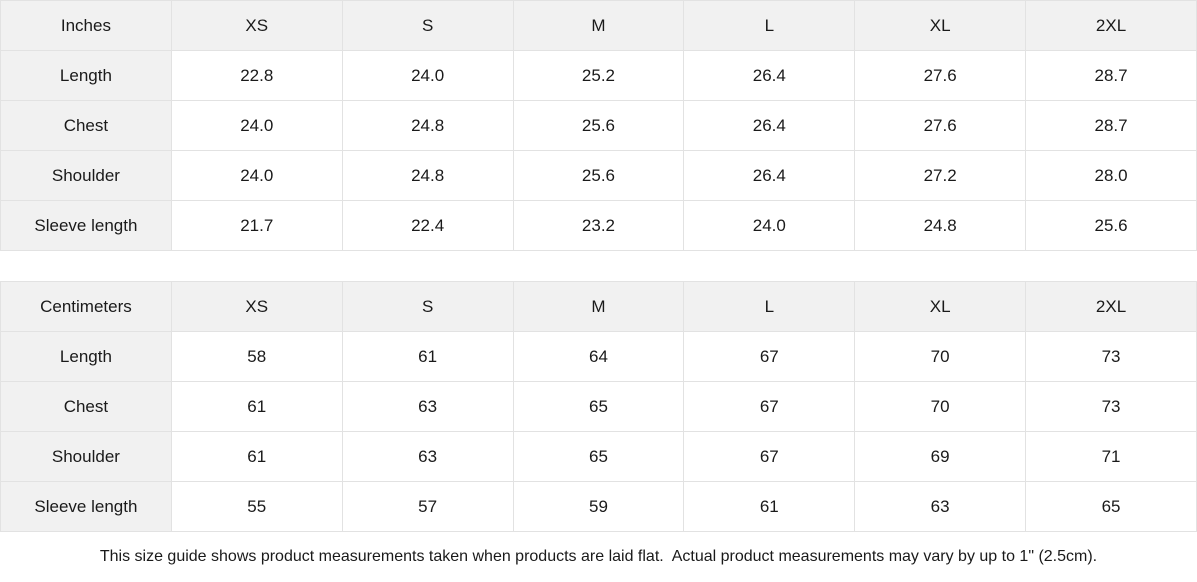  I want to click on unit-header-cell: Centimeters, so click(86, 306).